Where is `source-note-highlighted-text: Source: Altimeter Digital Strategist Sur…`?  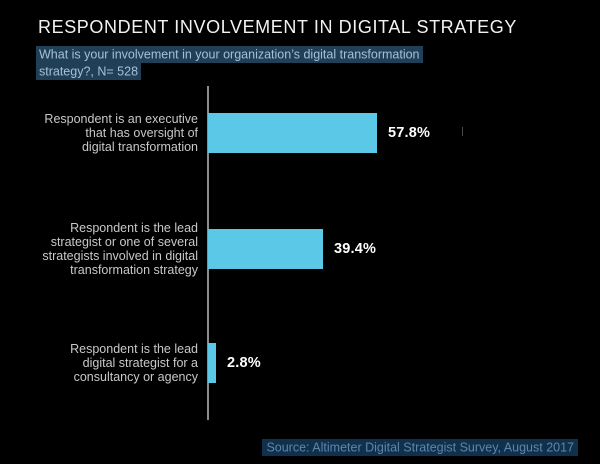
source-note-highlighted-text: Source: Altimeter Digital Strategist Sur… is located at coordinates (420, 447).